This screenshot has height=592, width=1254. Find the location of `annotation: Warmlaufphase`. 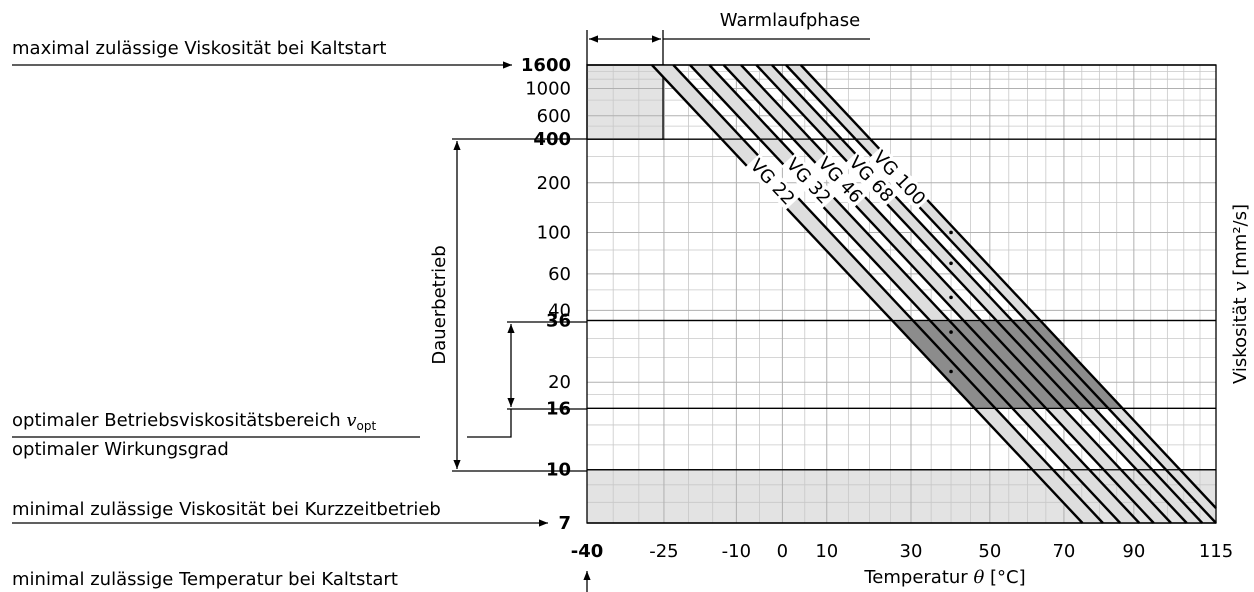

annotation: Warmlaufphase is located at coordinates (790, 20).